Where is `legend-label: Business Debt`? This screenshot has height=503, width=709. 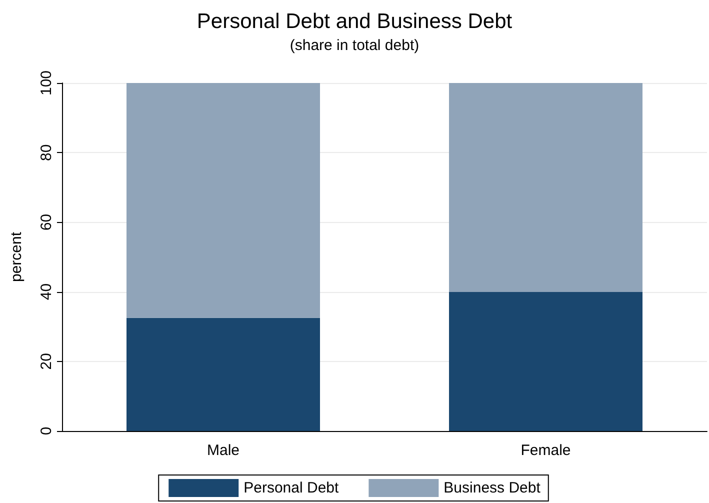 legend-label: Business Debt is located at coordinates (493, 488).